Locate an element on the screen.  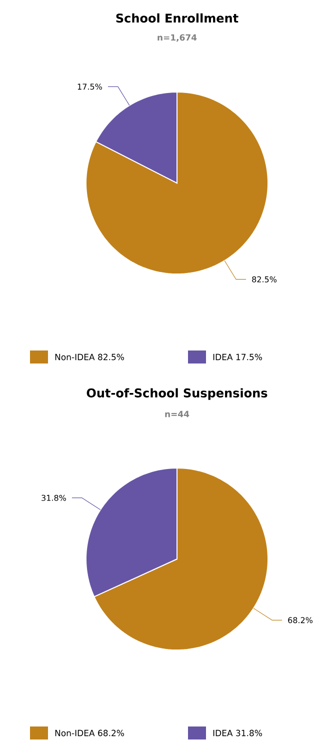
text: 17.5% is located at coordinates (249, 357).